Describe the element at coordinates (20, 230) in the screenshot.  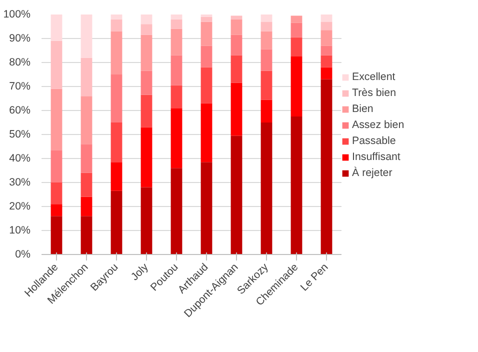
I see `y-tick-label: 10%` at that location.